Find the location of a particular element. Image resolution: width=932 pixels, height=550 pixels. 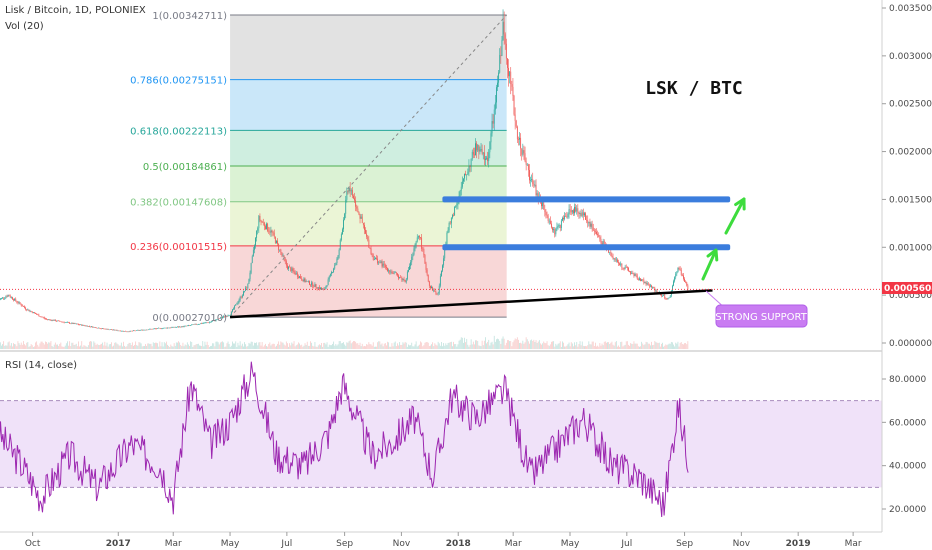

rsi-axis: 80.0000 60.0000 40.0000 20.0000 is located at coordinates (904, 445).